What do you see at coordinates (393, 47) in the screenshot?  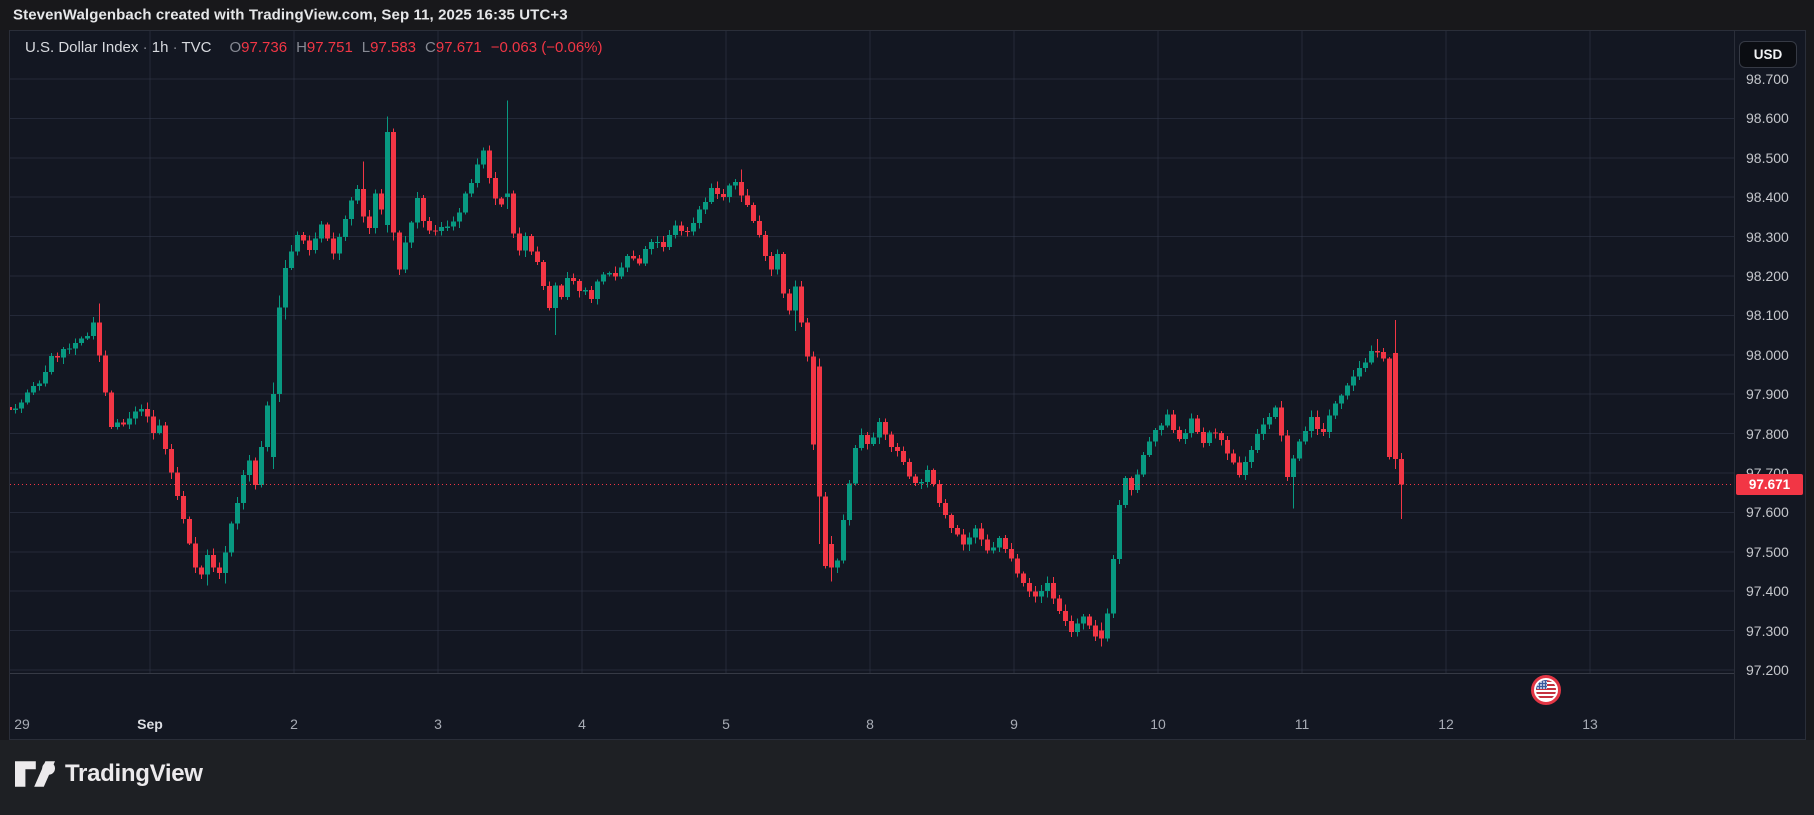 I see `low-value: 97.583` at bounding box center [393, 47].